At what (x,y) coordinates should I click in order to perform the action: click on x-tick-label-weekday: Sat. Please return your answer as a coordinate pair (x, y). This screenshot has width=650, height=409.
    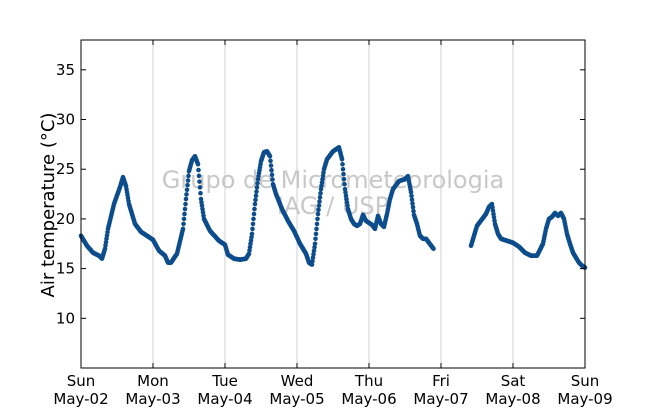
    Looking at the image, I should click on (513, 381).